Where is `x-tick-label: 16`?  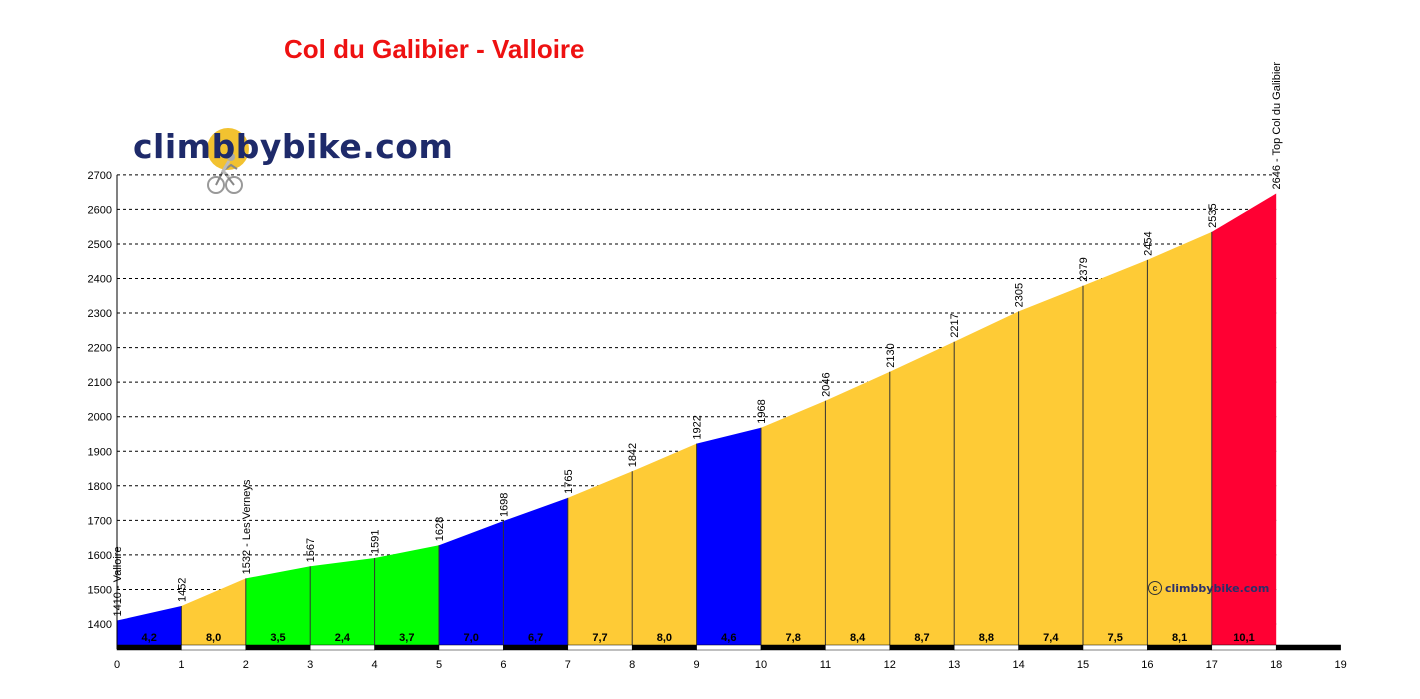
x-tick-label: 16 is located at coordinates (1147, 665).